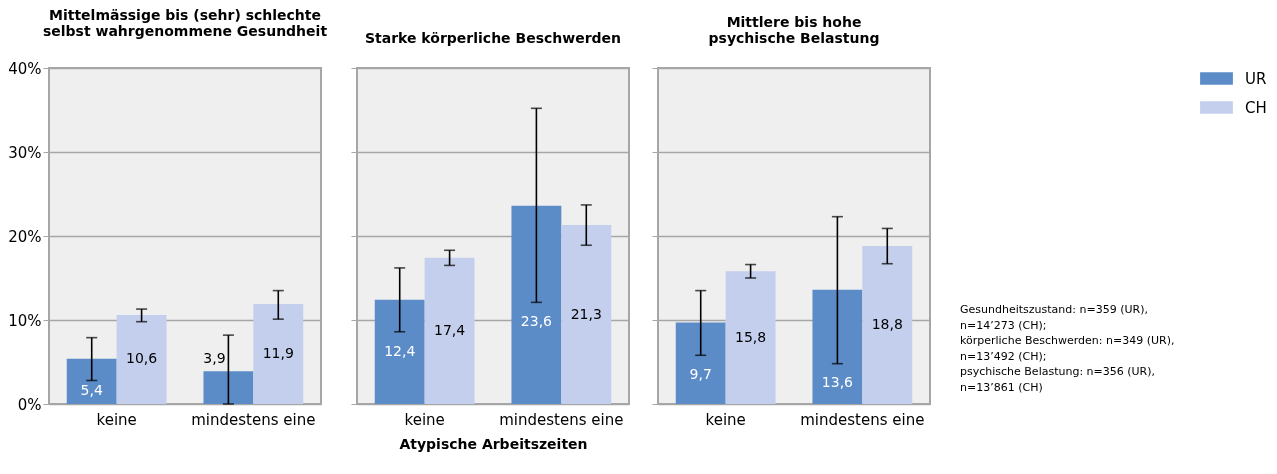 Image resolution: width=1277 pixels, height=474 pixels. What do you see at coordinates (29, 404) in the screenshot?
I see `y-tick-label: 0%` at bounding box center [29, 404].